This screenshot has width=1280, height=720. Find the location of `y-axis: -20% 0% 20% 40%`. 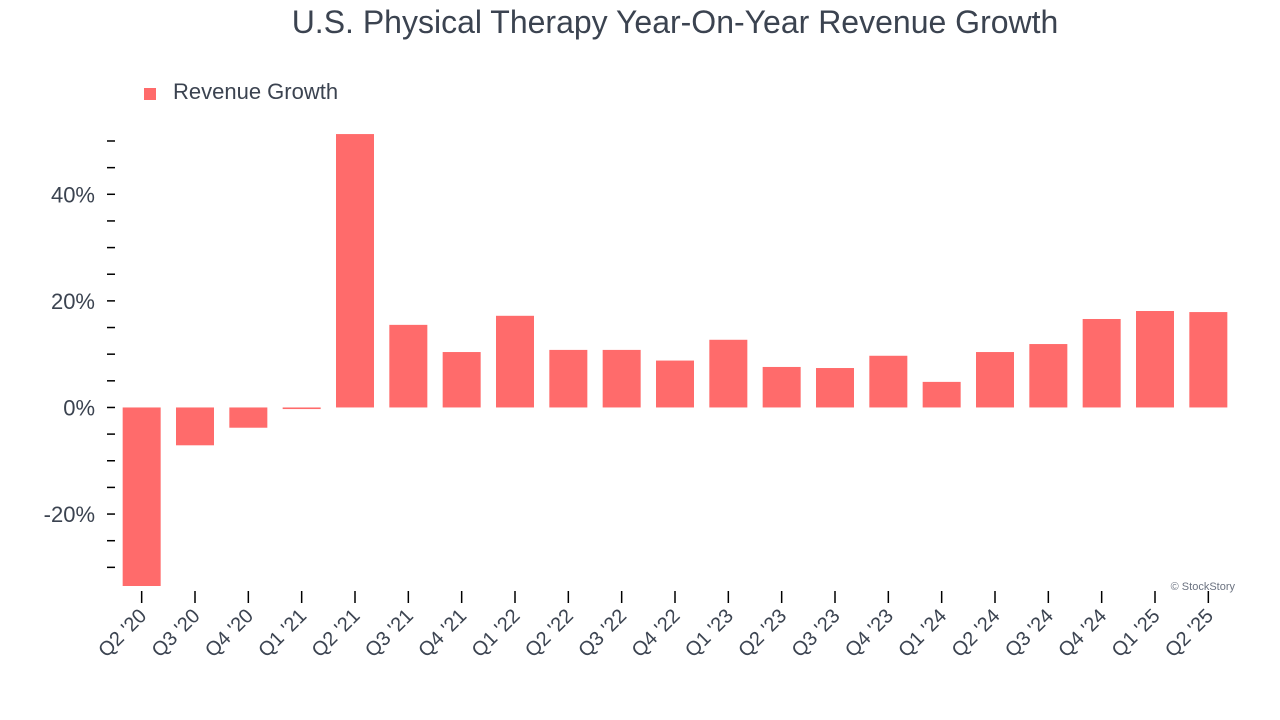

y-axis: -20% 0% 20% 40% is located at coordinates (79, 354).